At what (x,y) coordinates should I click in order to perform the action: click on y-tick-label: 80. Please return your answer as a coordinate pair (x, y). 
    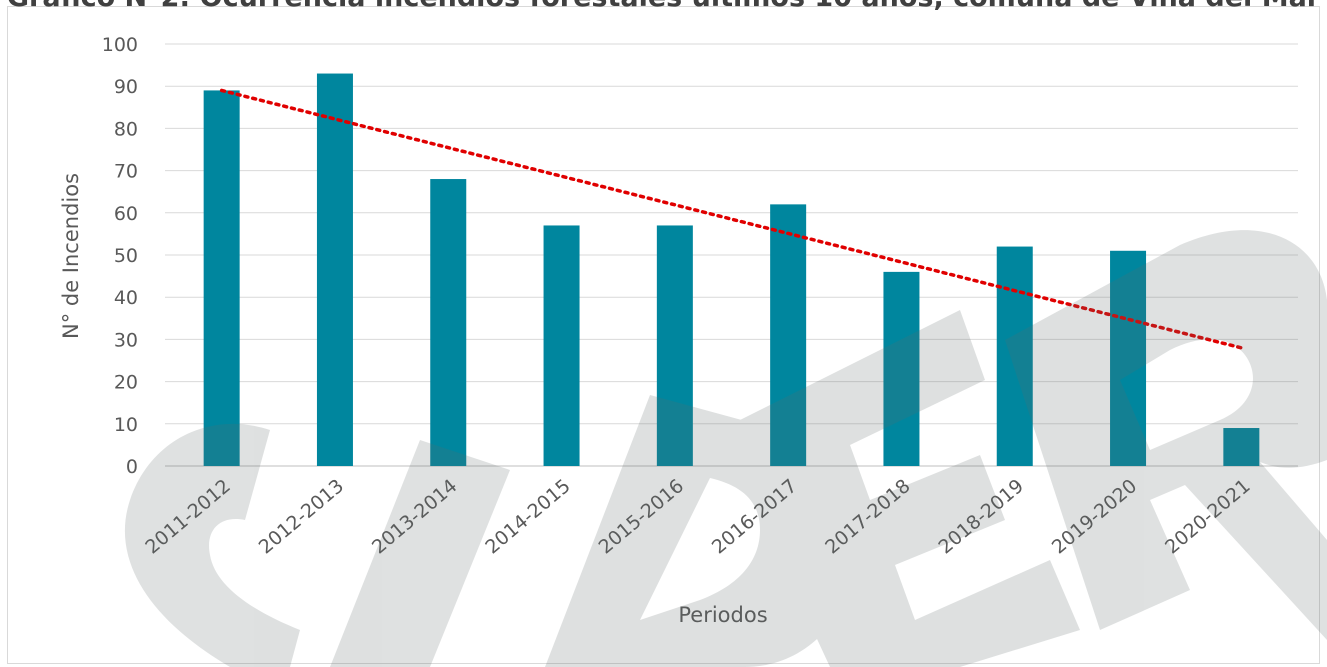
    Looking at the image, I should click on (126, 129).